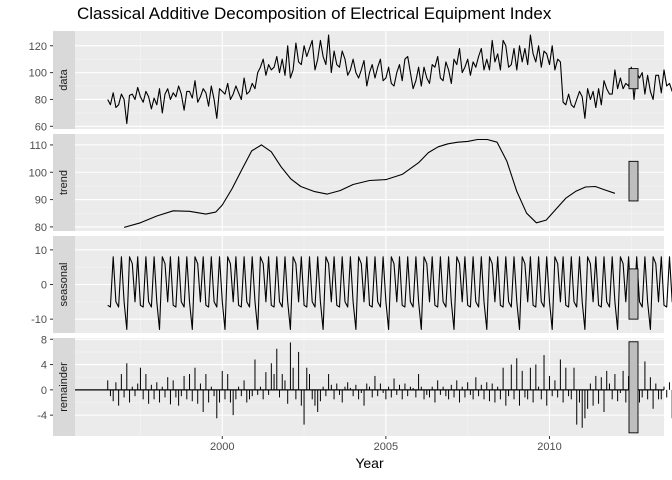  I want to click on facet-strip-data, so click(64, 80).